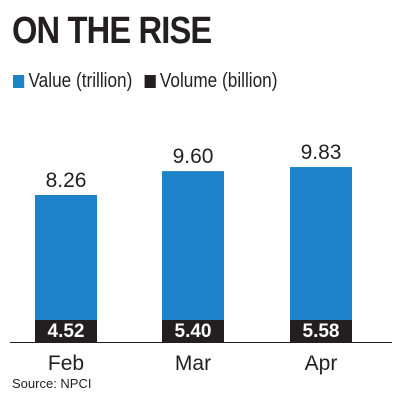  I want to click on legend-swatch-value, so click(19, 81).